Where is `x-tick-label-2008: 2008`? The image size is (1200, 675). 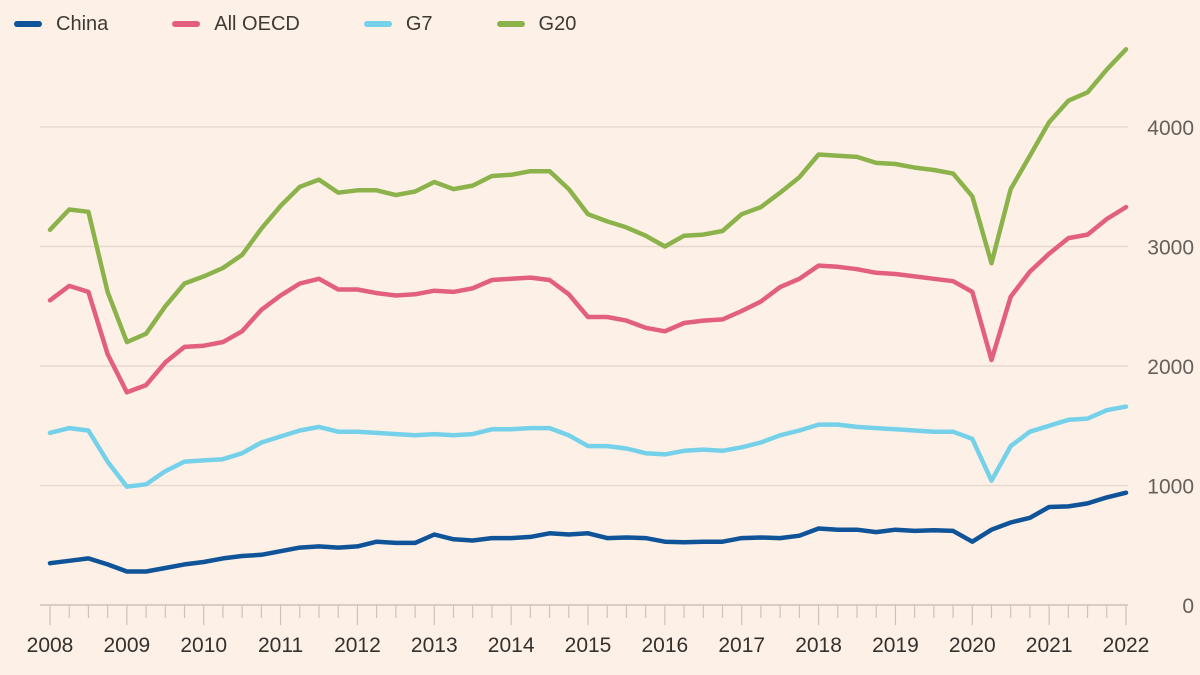 x-tick-label-2008: 2008 is located at coordinates (50, 645).